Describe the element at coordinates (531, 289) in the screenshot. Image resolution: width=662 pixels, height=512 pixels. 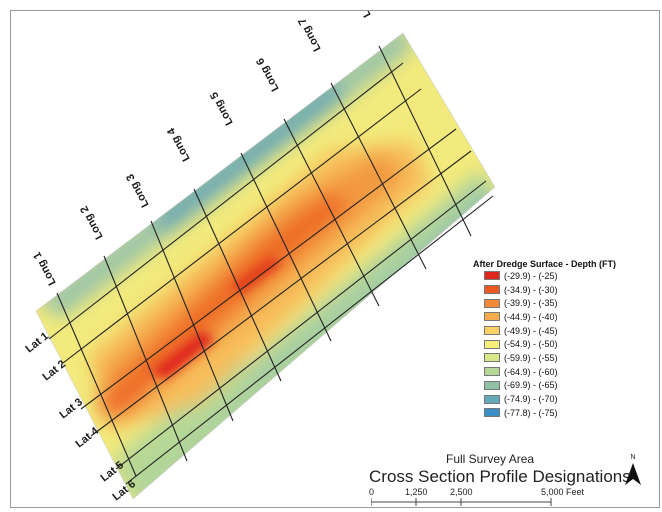
I see `legend-label: (-34.9) - (-30)` at that location.